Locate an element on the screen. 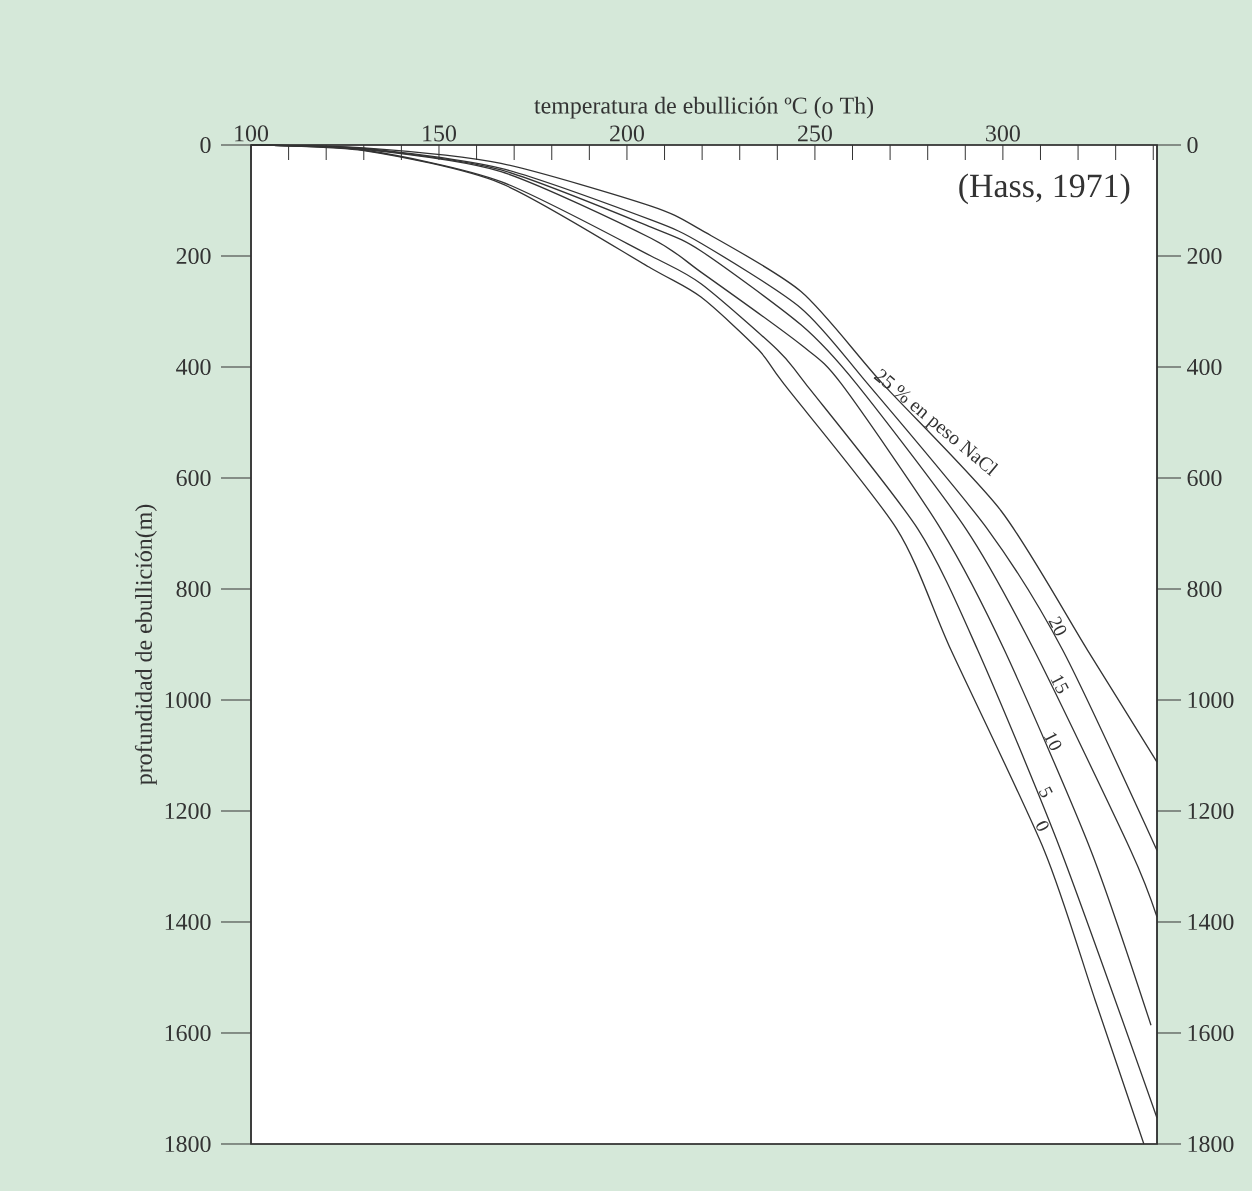 The width and height of the screenshot is (1252, 1191). annotation: 5 is located at coordinates (1045, 792).